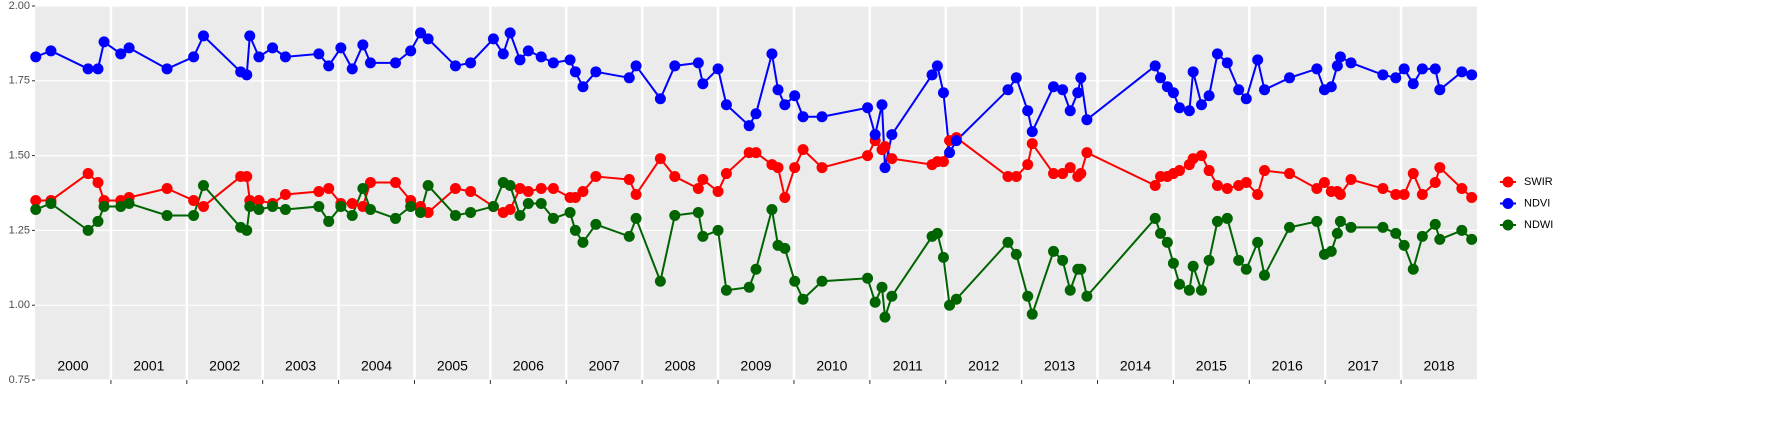 The height and width of the screenshot is (447, 1773). What do you see at coordinates (1211, 366) in the screenshot?
I see `year-label: 2015` at bounding box center [1211, 366].